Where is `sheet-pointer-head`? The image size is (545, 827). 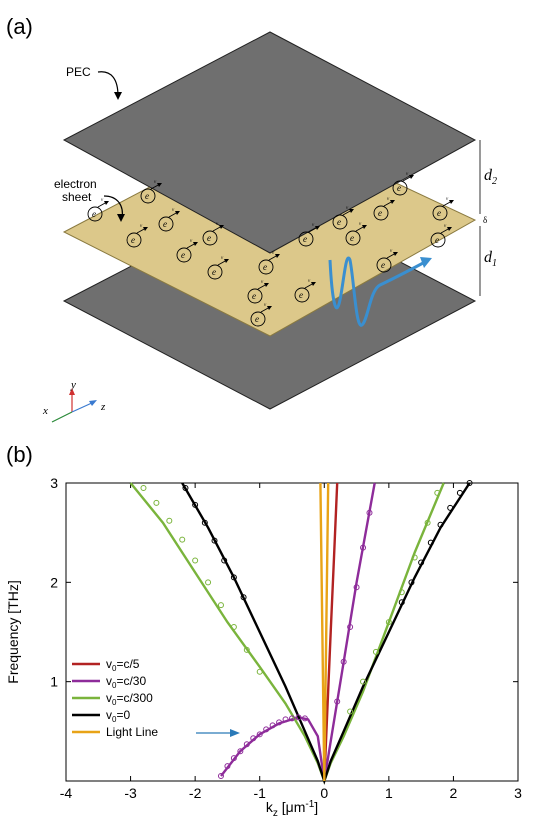 sheet-pointer-head is located at coordinates (121, 218).